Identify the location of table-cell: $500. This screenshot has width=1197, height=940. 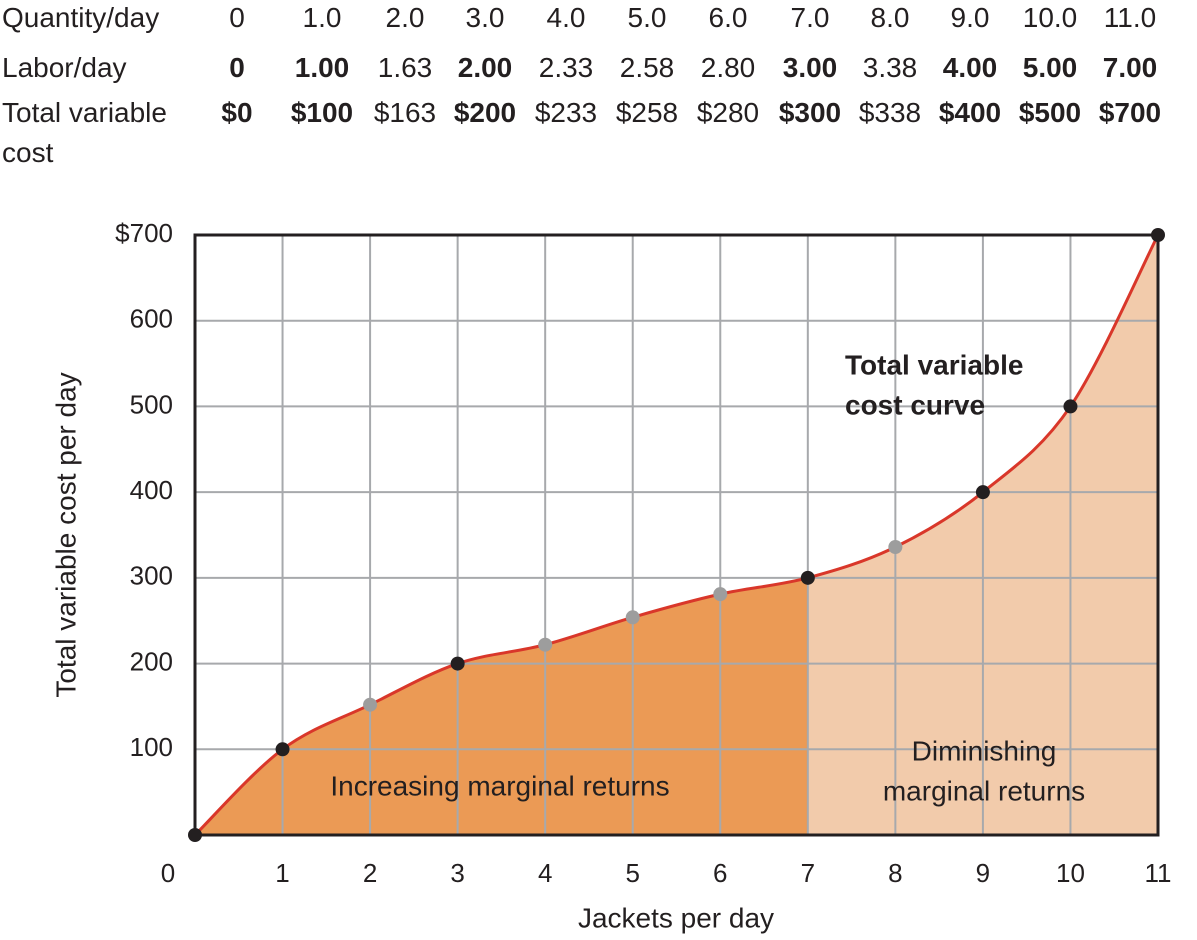
(1050, 112).